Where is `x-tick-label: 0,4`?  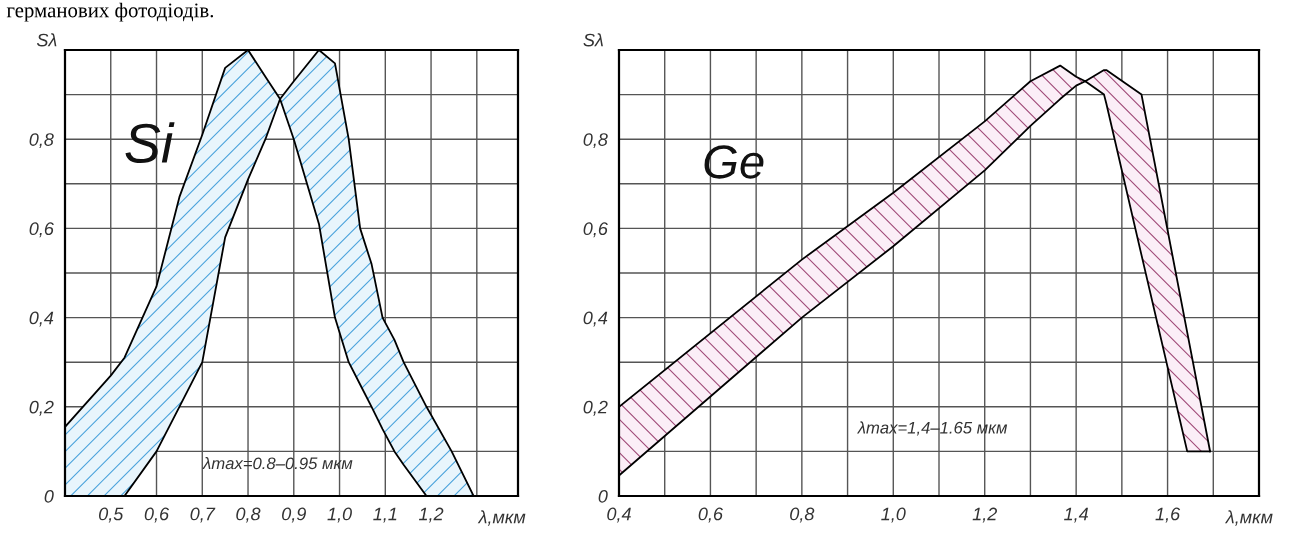
x-tick-label: 0,4 is located at coordinates (619, 515).